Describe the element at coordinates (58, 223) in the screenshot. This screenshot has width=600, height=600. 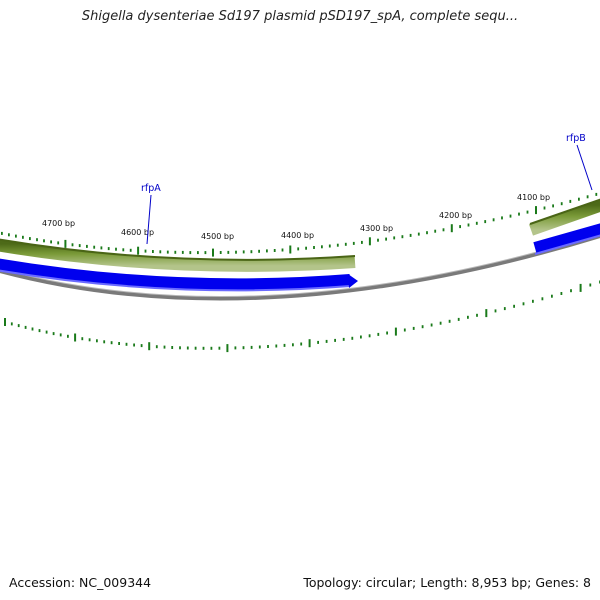
I see `tick-label-4700: 4700 bp` at that location.